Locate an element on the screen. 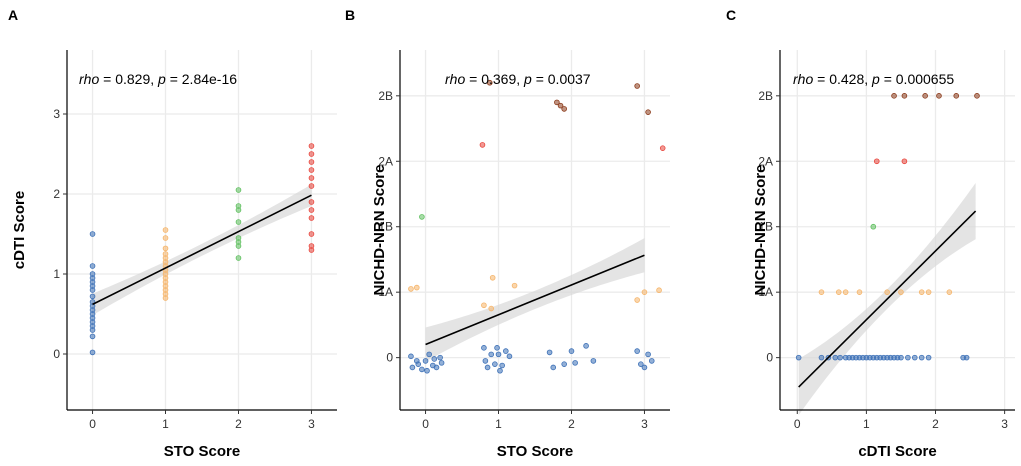 The image size is (1021, 466). panel-b-xtick-label-3: 3 is located at coordinates (644, 424).